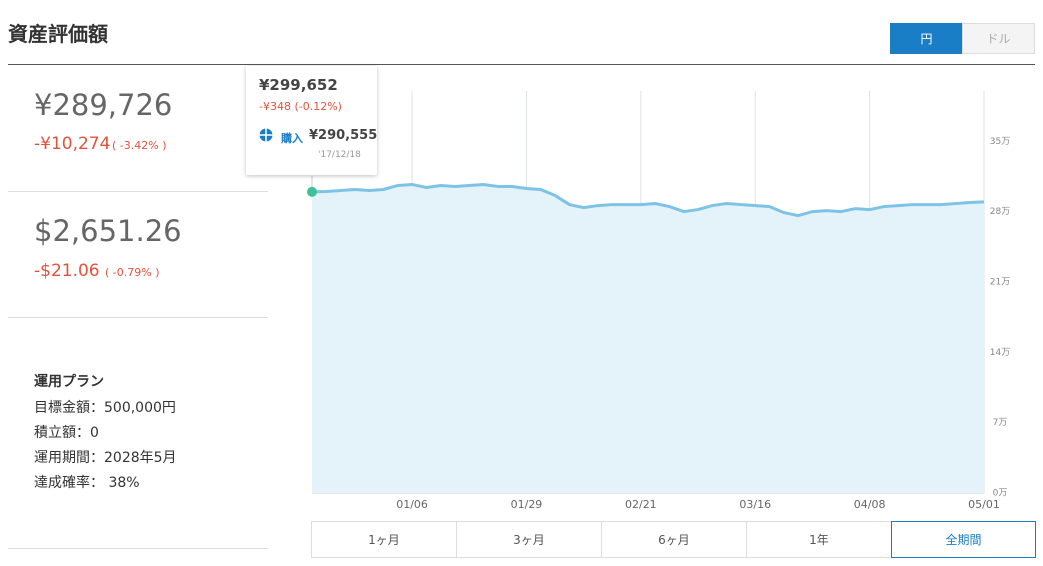  What do you see at coordinates (108, 231) in the screenshot?
I see `usd-value: $2,651.26` at bounding box center [108, 231].